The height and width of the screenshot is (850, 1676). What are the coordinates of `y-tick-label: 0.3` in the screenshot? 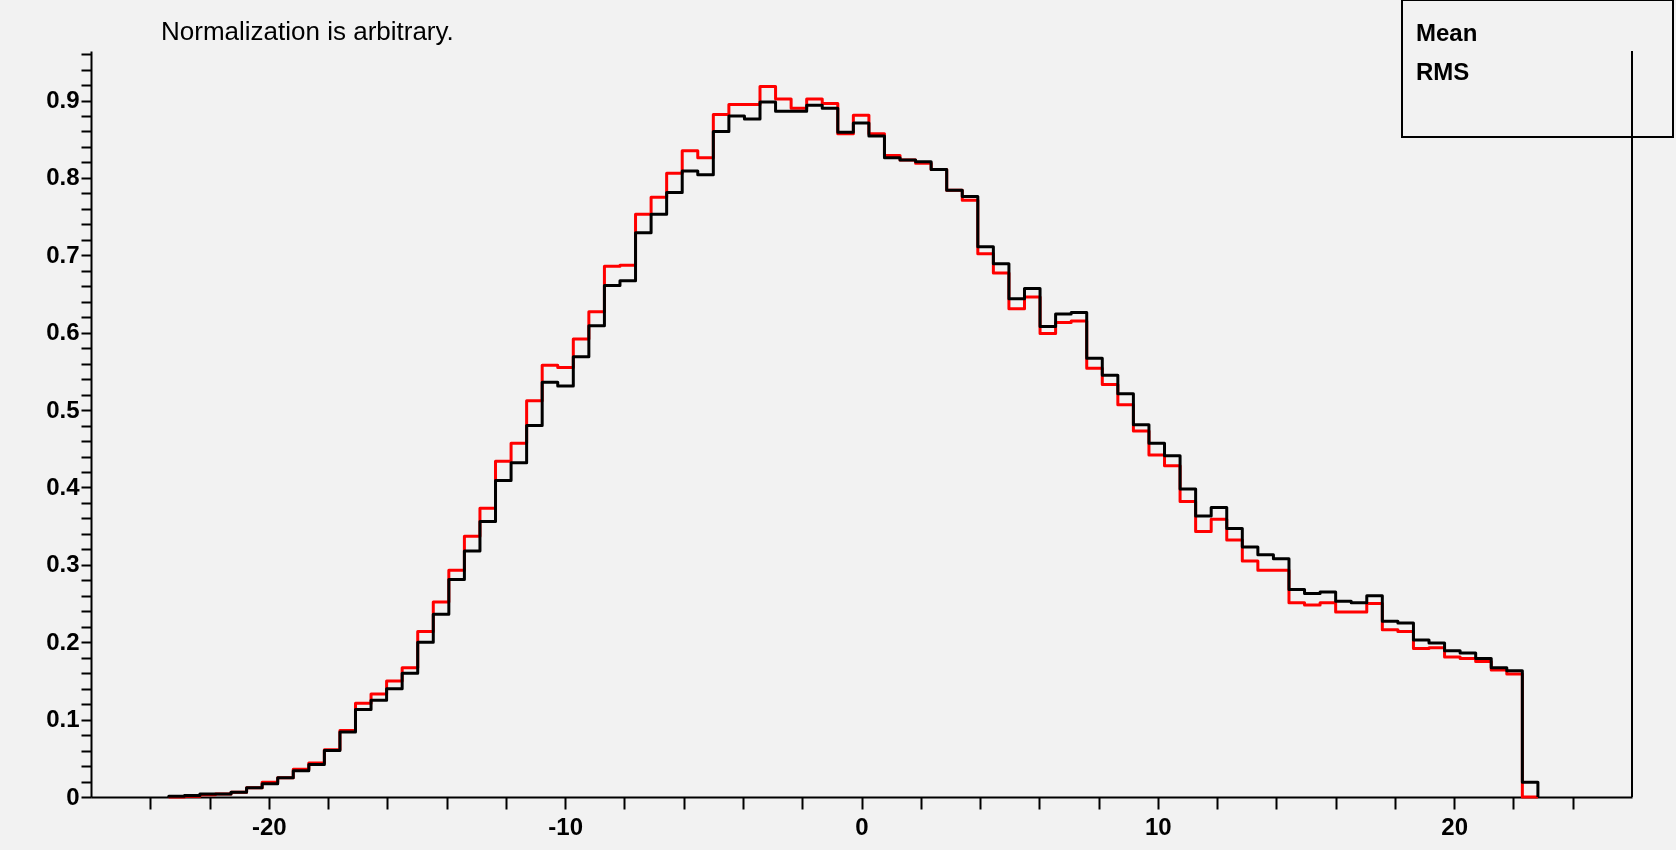 It's located at (63, 564).